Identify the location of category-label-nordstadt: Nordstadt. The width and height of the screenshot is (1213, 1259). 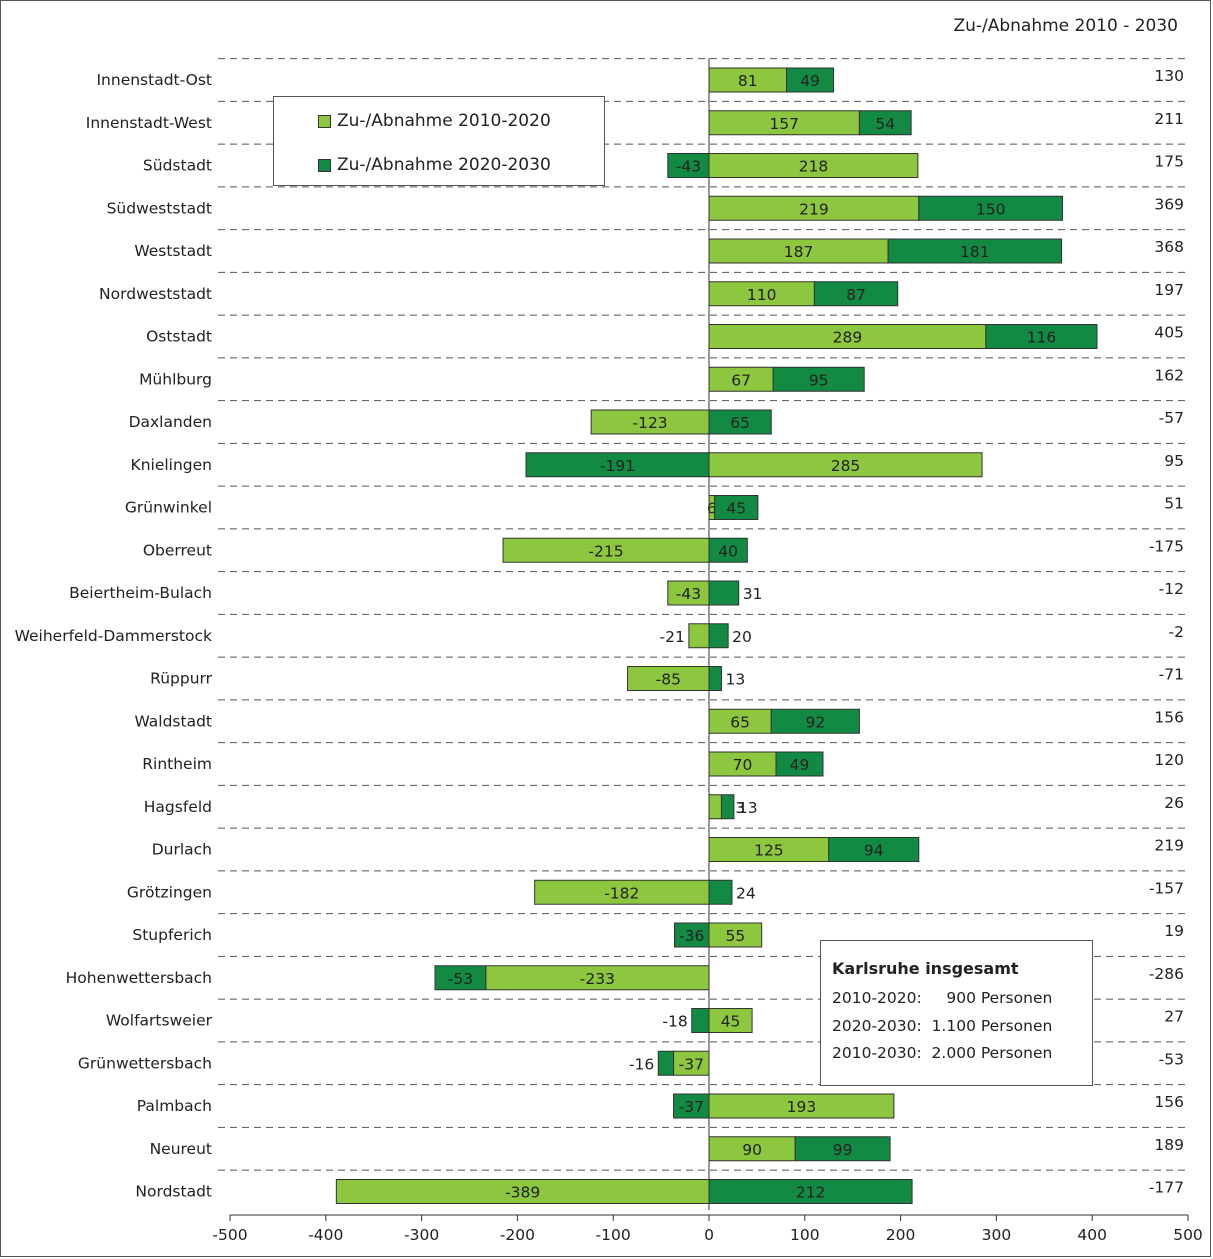
(173, 1192).